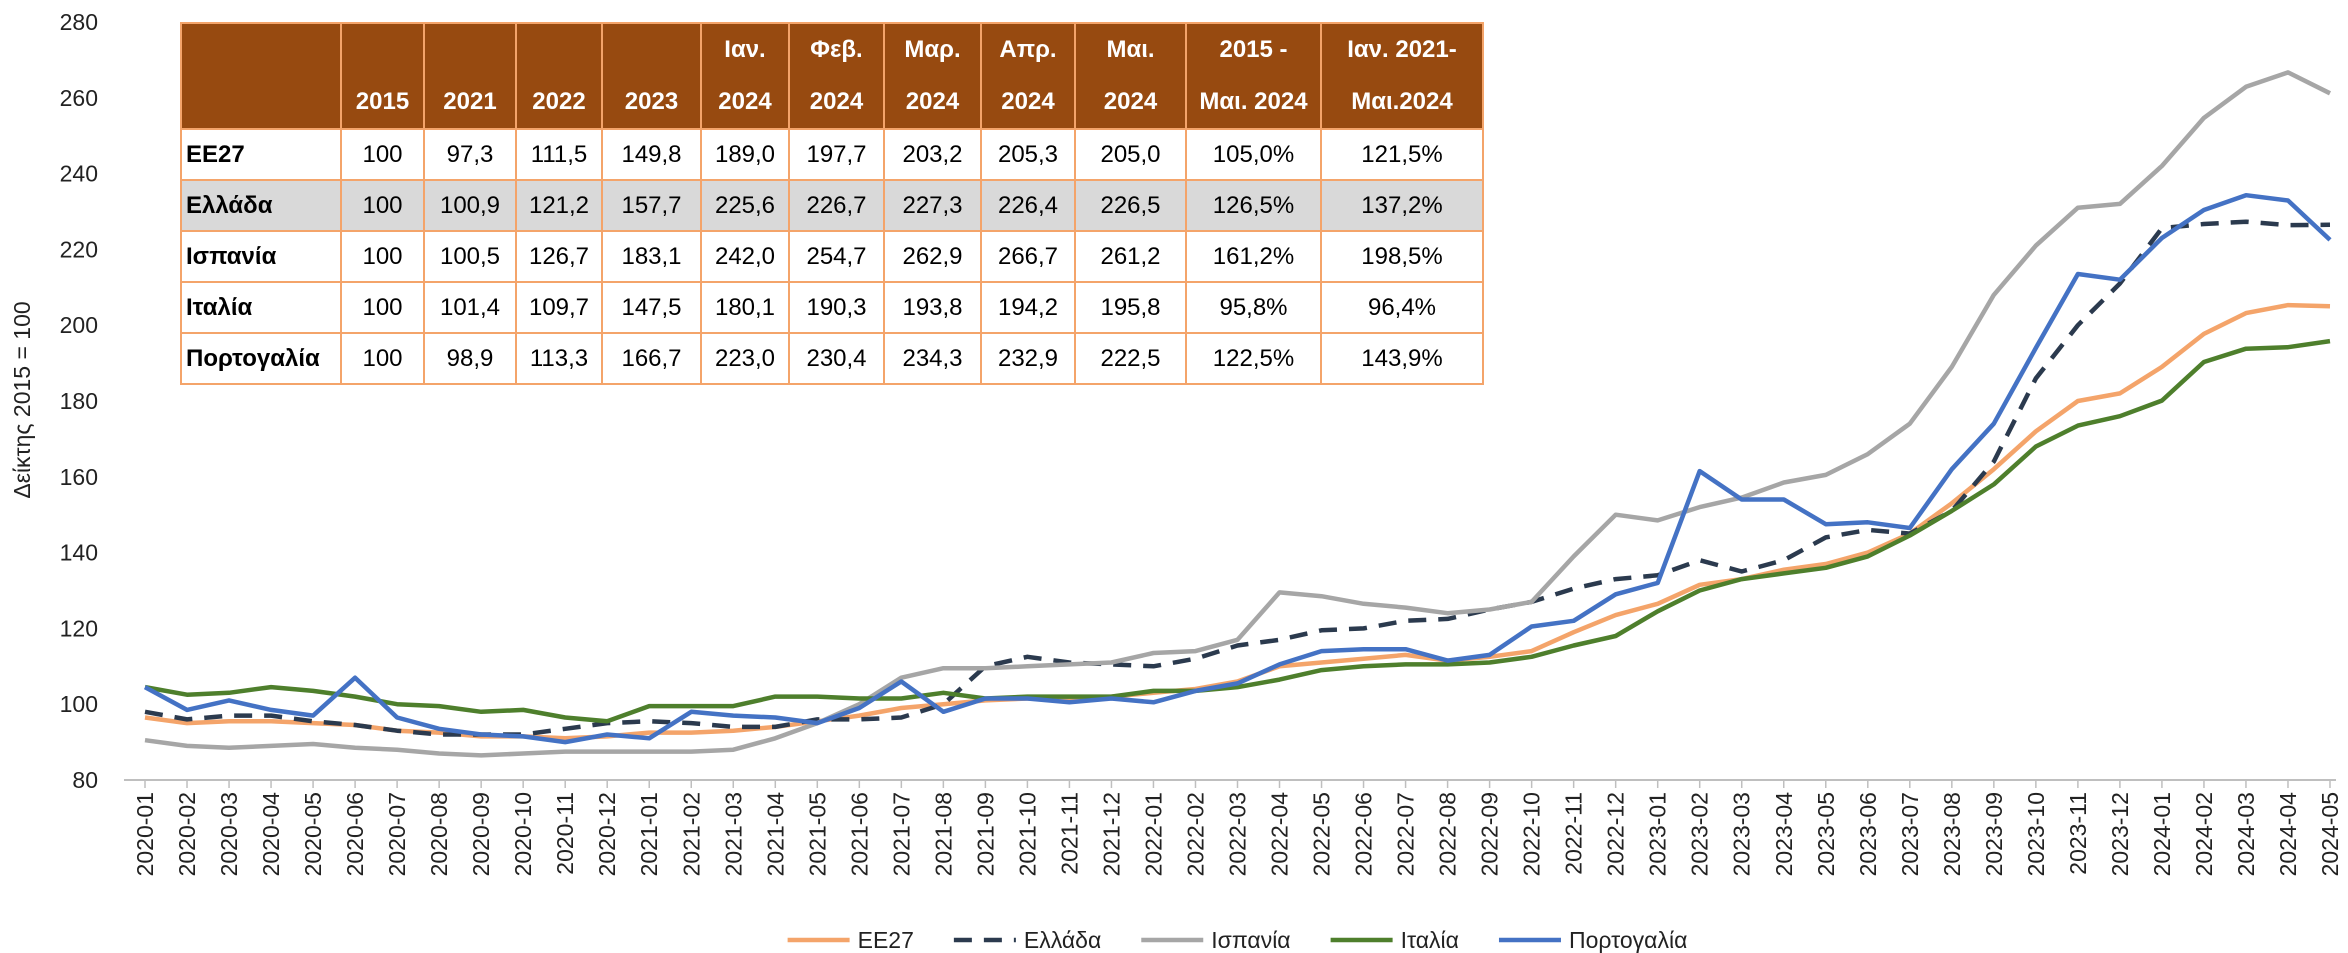  I want to click on header-line: 2023, so click(651, 101).